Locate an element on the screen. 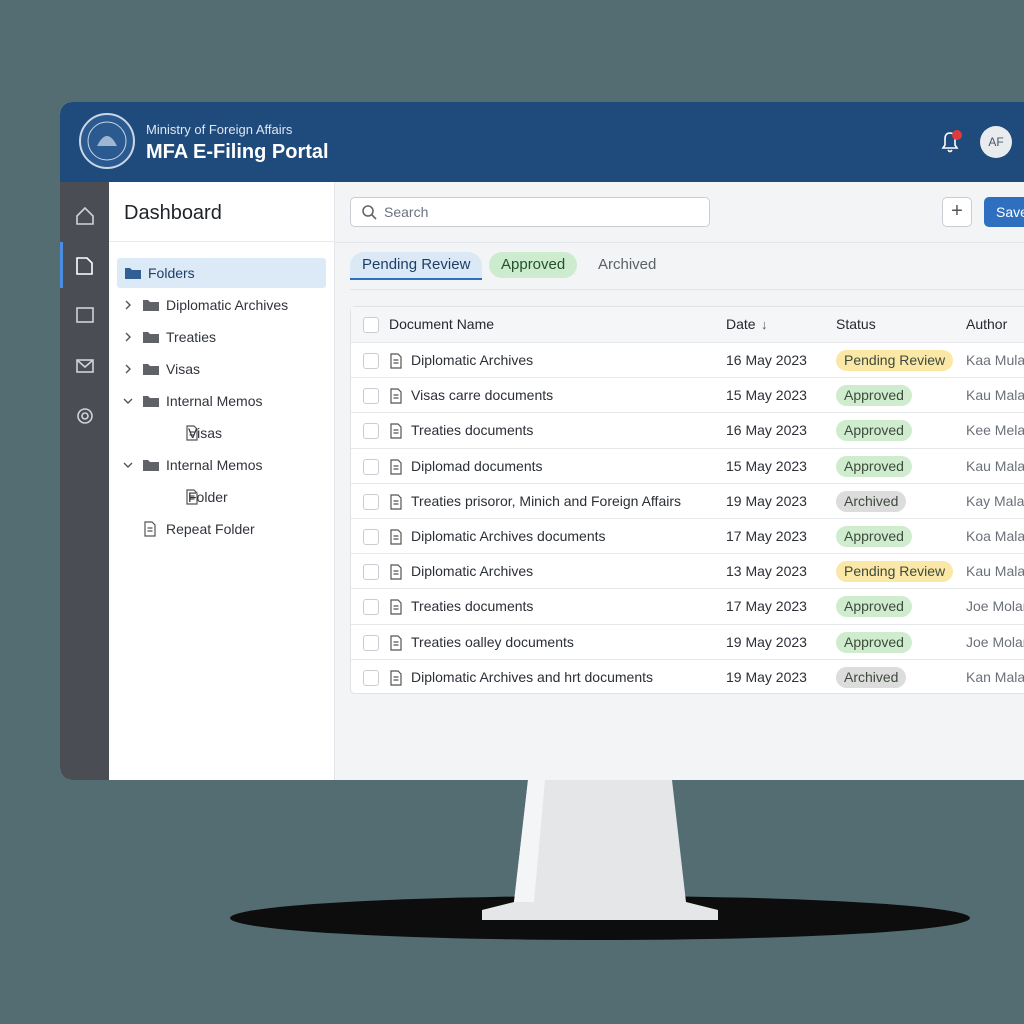  document-date: 16 May 2023 is located at coordinates (766, 360).